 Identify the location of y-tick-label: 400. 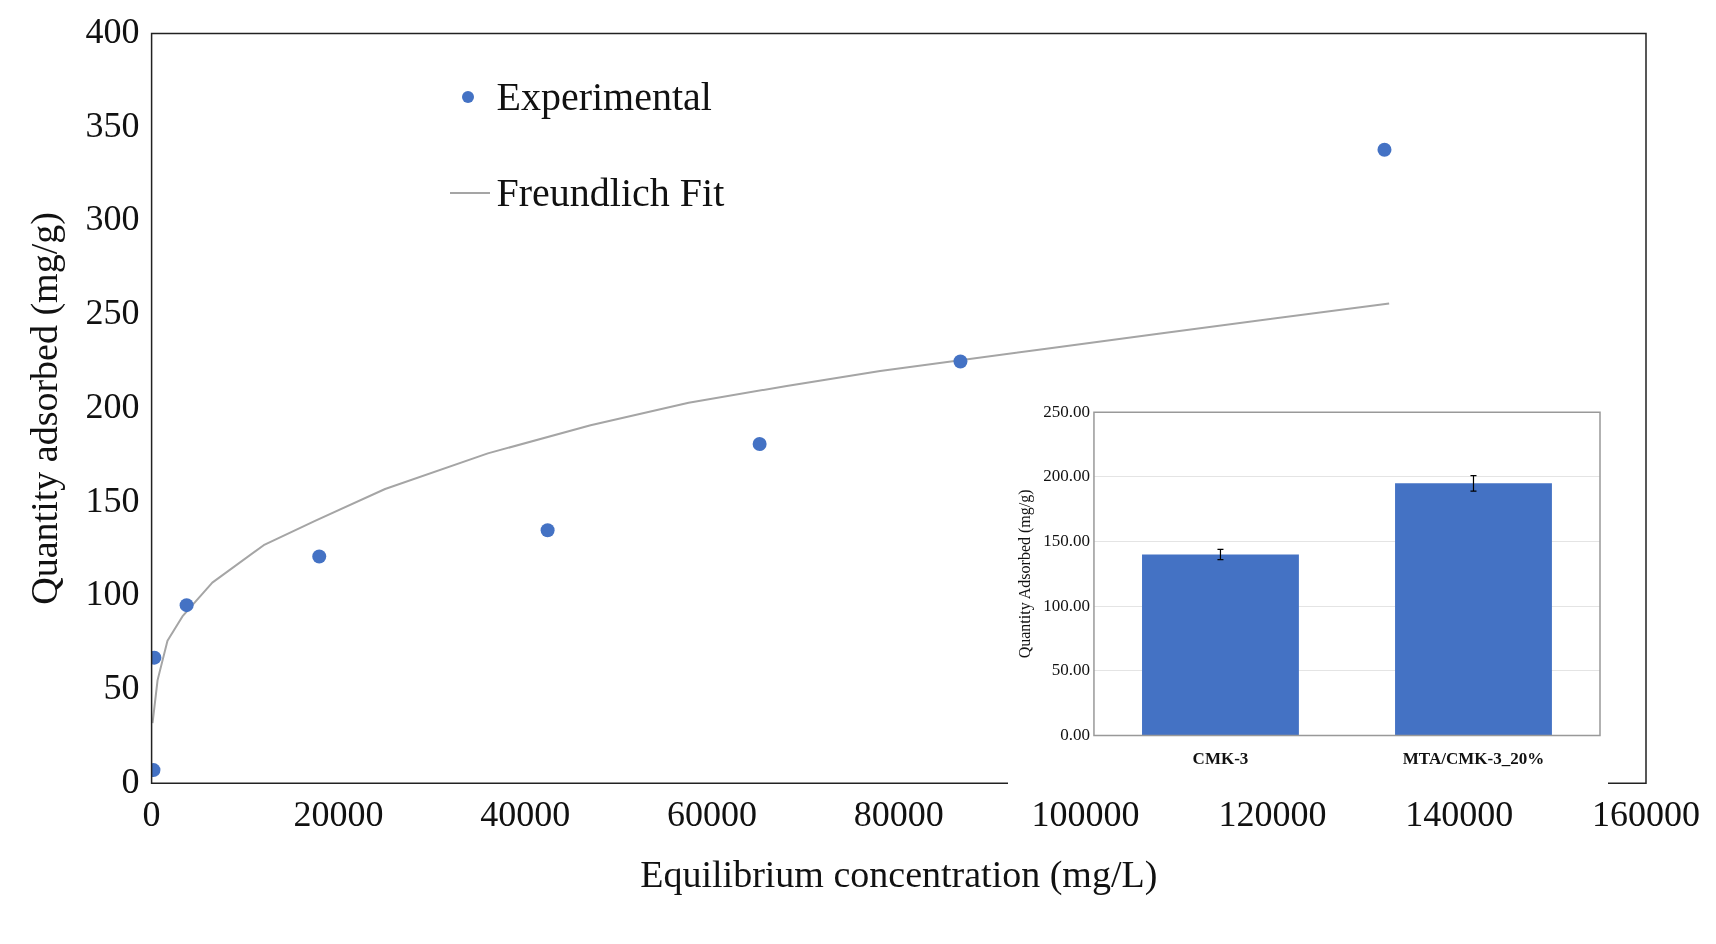
(112, 31).